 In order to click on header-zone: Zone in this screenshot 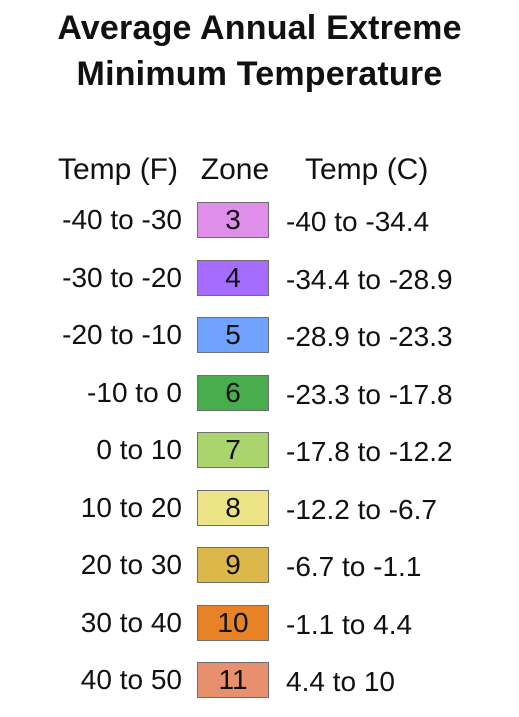, I will do `click(235, 169)`.